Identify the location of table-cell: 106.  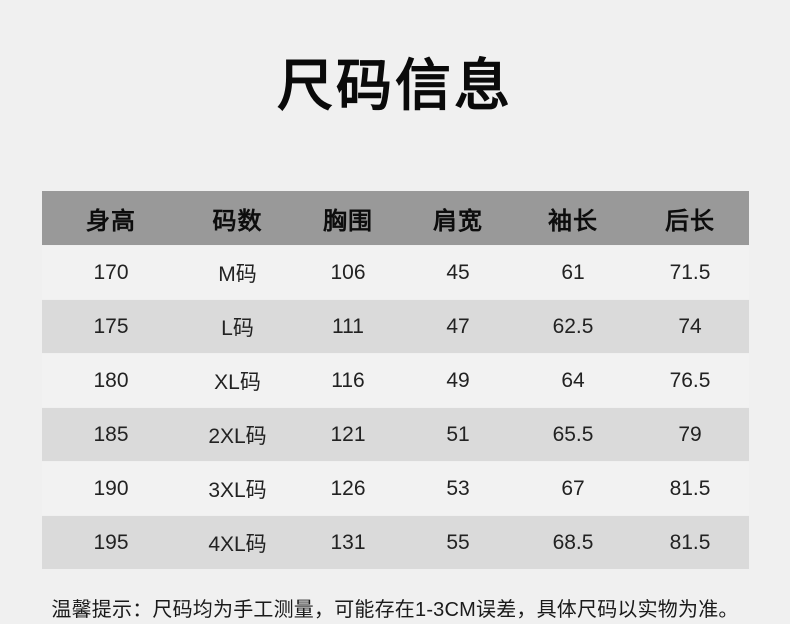
(348, 272).